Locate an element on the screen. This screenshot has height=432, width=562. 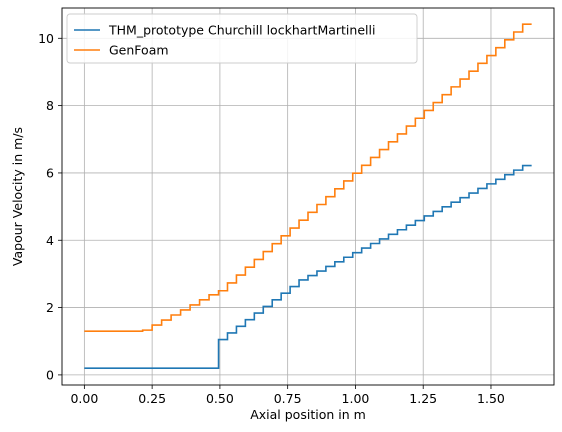
y-tick-label: 10 is located at coordinates (46, 38).